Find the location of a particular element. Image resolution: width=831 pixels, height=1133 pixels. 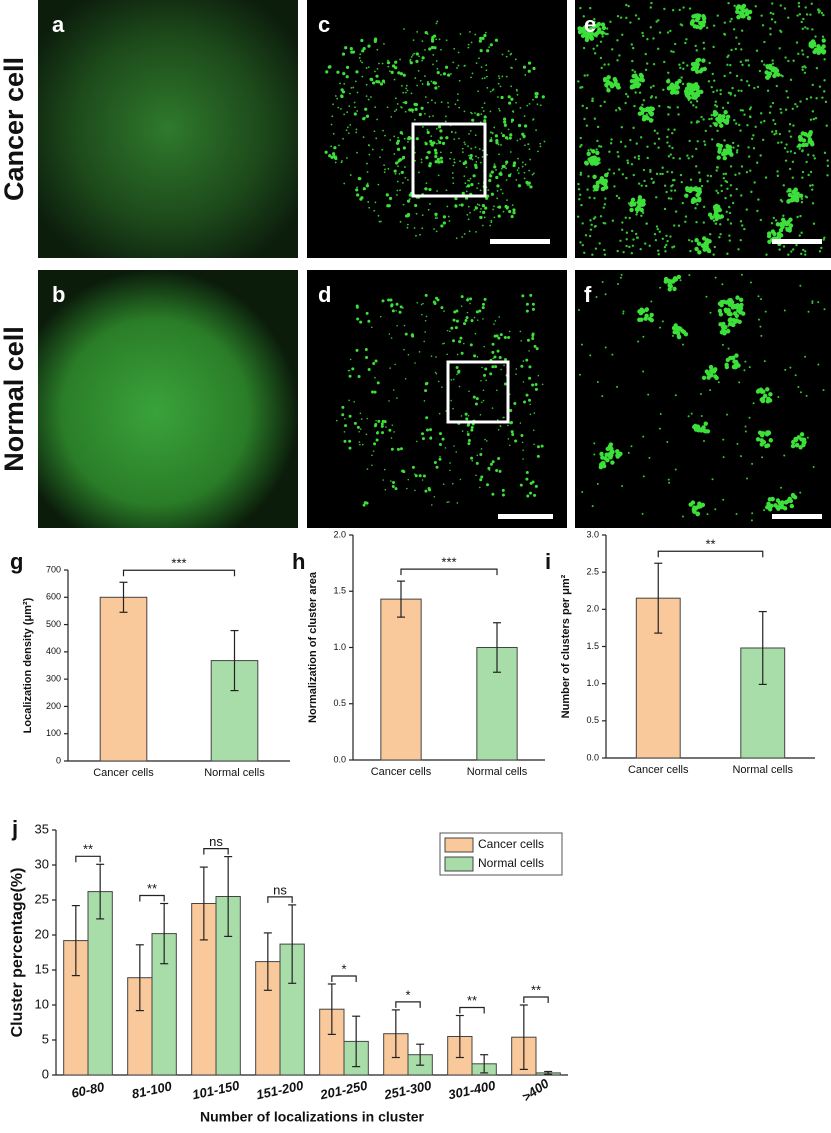

y-tick-label: 200 is located at coordinates (53, 706).